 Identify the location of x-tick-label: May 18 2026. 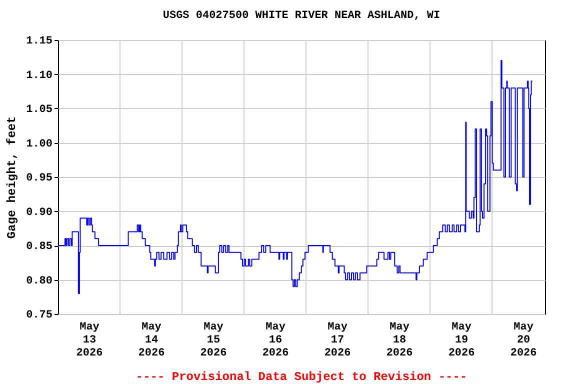
(399, 341).